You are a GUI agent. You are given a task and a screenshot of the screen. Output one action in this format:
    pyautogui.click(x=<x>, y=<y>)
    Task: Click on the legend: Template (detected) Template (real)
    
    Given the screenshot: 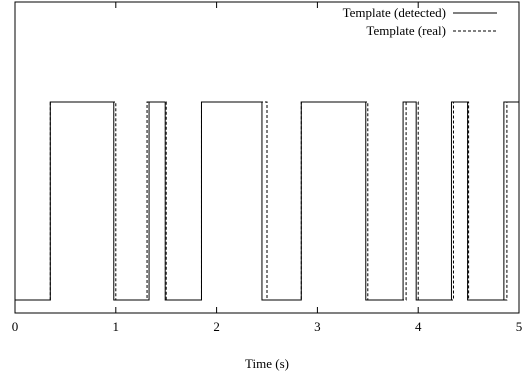 What is the action you would take?
    pyautogui.click(x=420, y=21)
    